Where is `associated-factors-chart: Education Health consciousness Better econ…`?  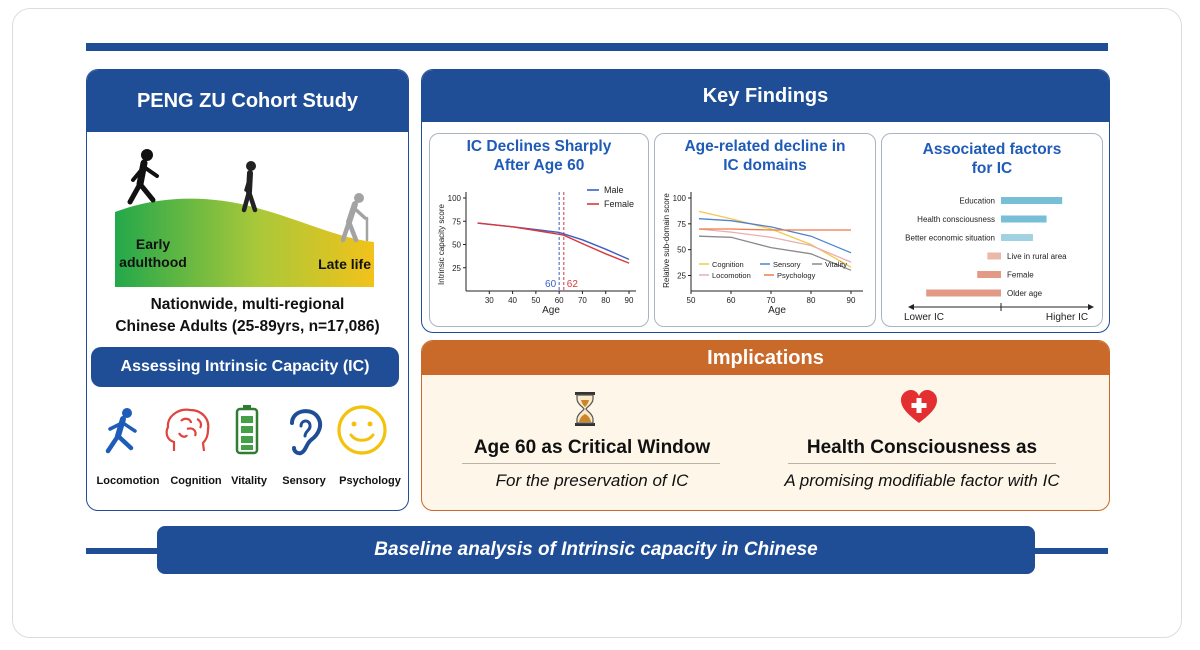
associated-factors-chart: Education Health consciousness Better econ… is located at coordinates (999, 260).